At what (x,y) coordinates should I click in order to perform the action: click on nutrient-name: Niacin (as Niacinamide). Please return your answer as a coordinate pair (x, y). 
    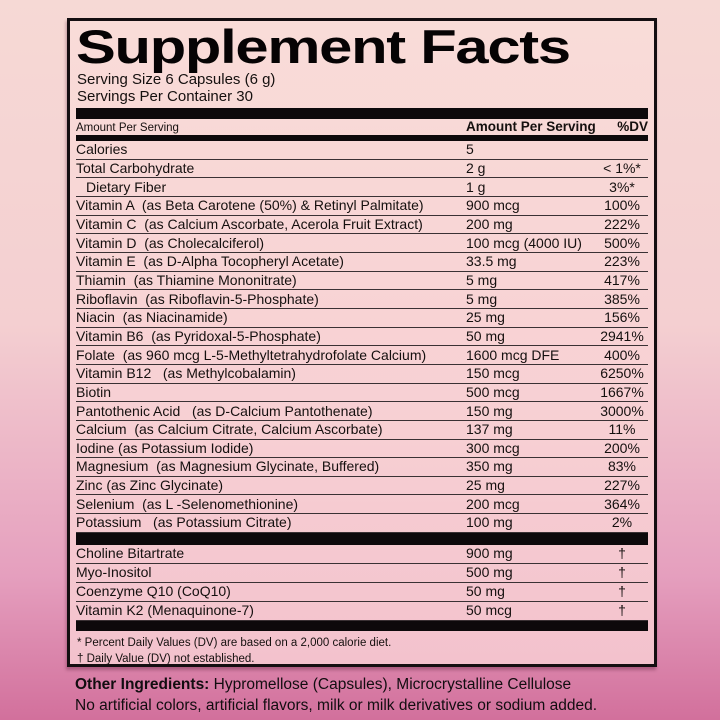
    Looking at the image, I should click on (152, 317).